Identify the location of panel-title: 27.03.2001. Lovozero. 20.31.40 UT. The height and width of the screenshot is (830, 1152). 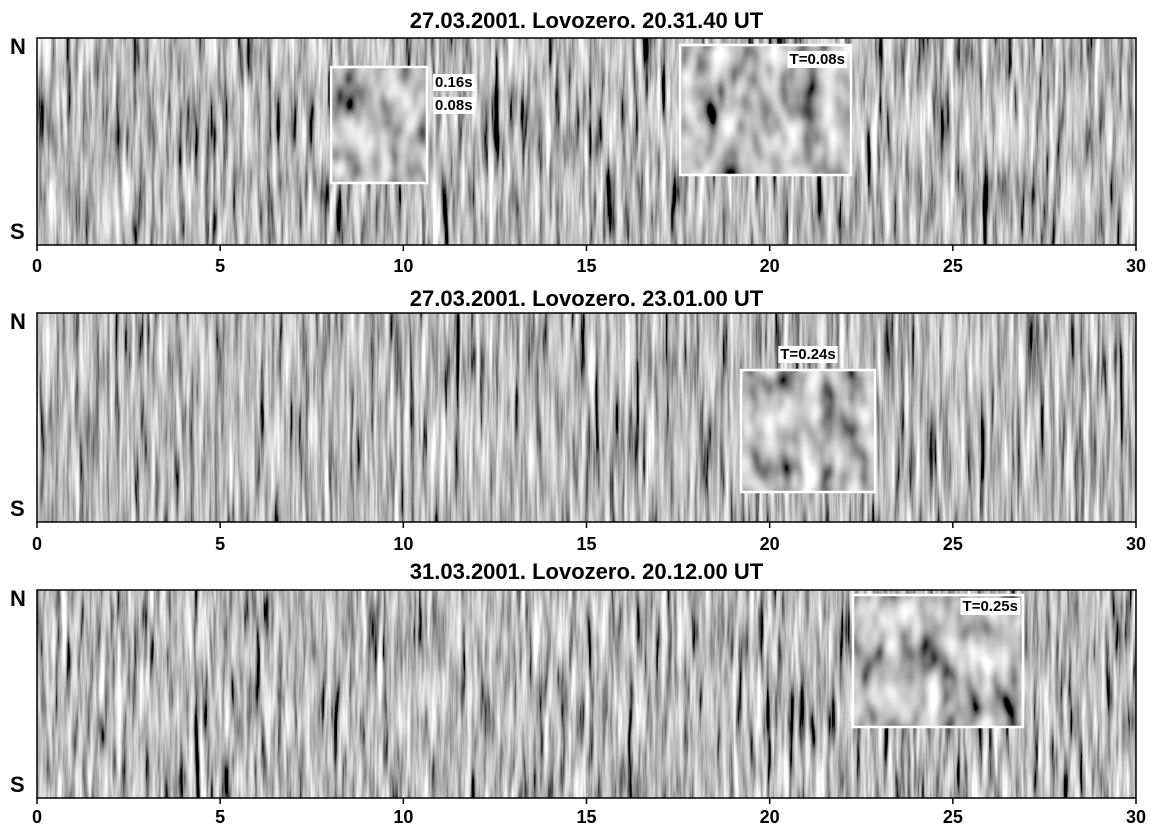
(587, 20).